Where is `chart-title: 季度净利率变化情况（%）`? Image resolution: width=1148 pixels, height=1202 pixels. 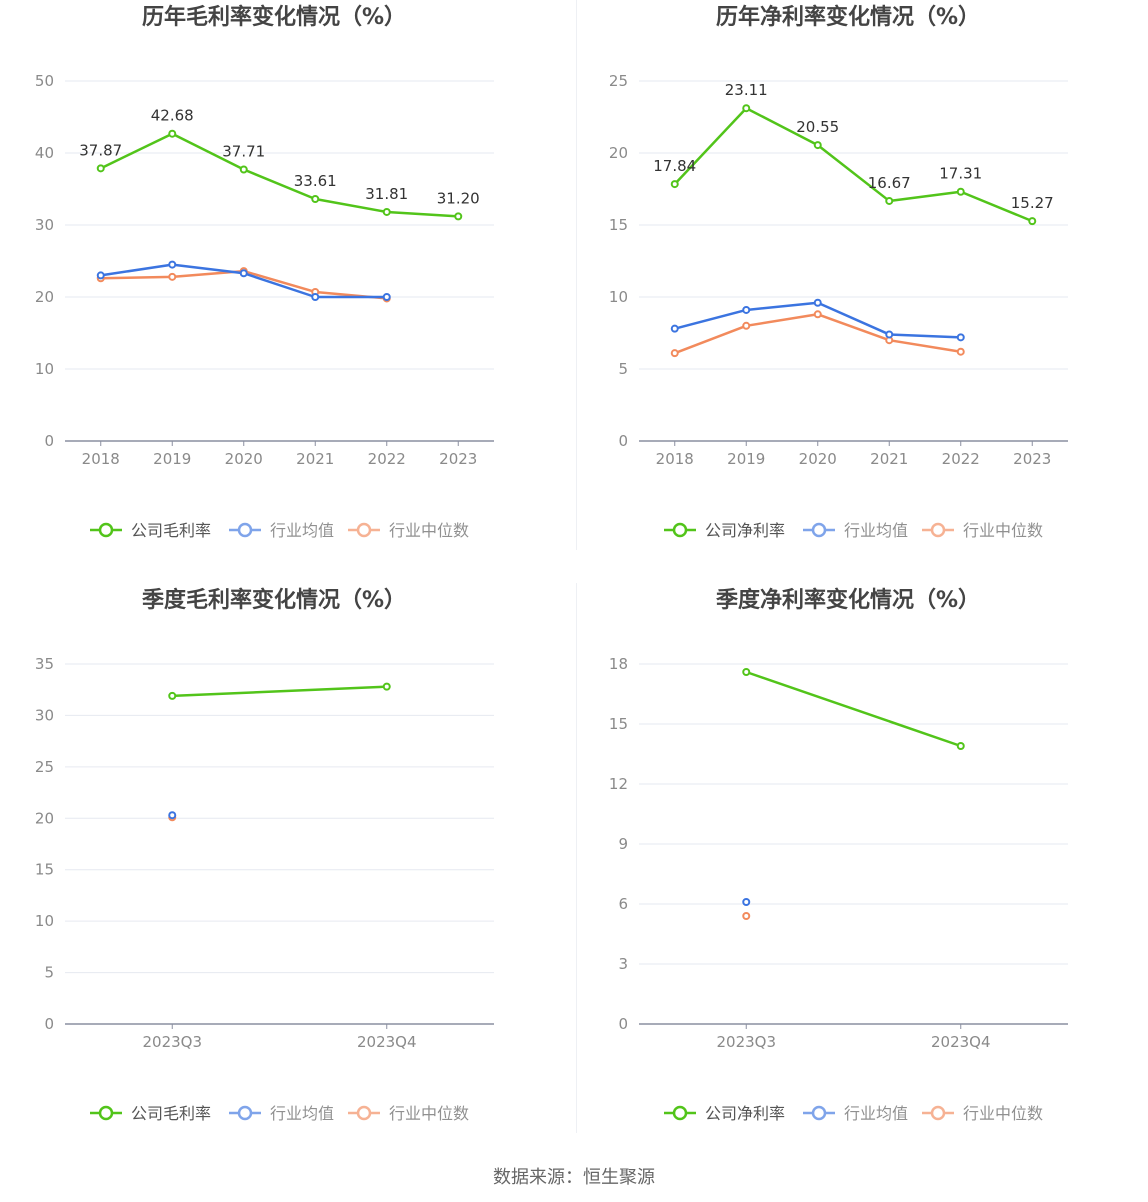
chart-title: 季度净利率变化情况（%） is located at coordinates (848, 600).